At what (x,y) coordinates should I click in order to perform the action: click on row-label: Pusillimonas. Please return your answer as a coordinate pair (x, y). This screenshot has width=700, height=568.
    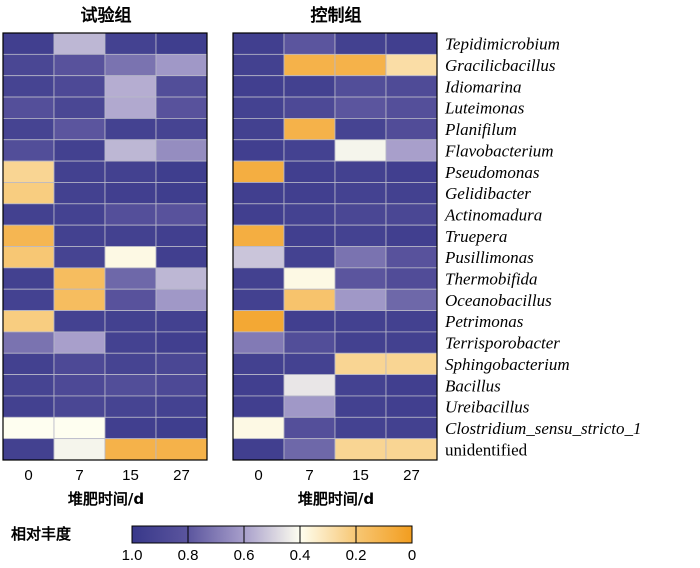
    Looking at the image, I should click on (489, 257).